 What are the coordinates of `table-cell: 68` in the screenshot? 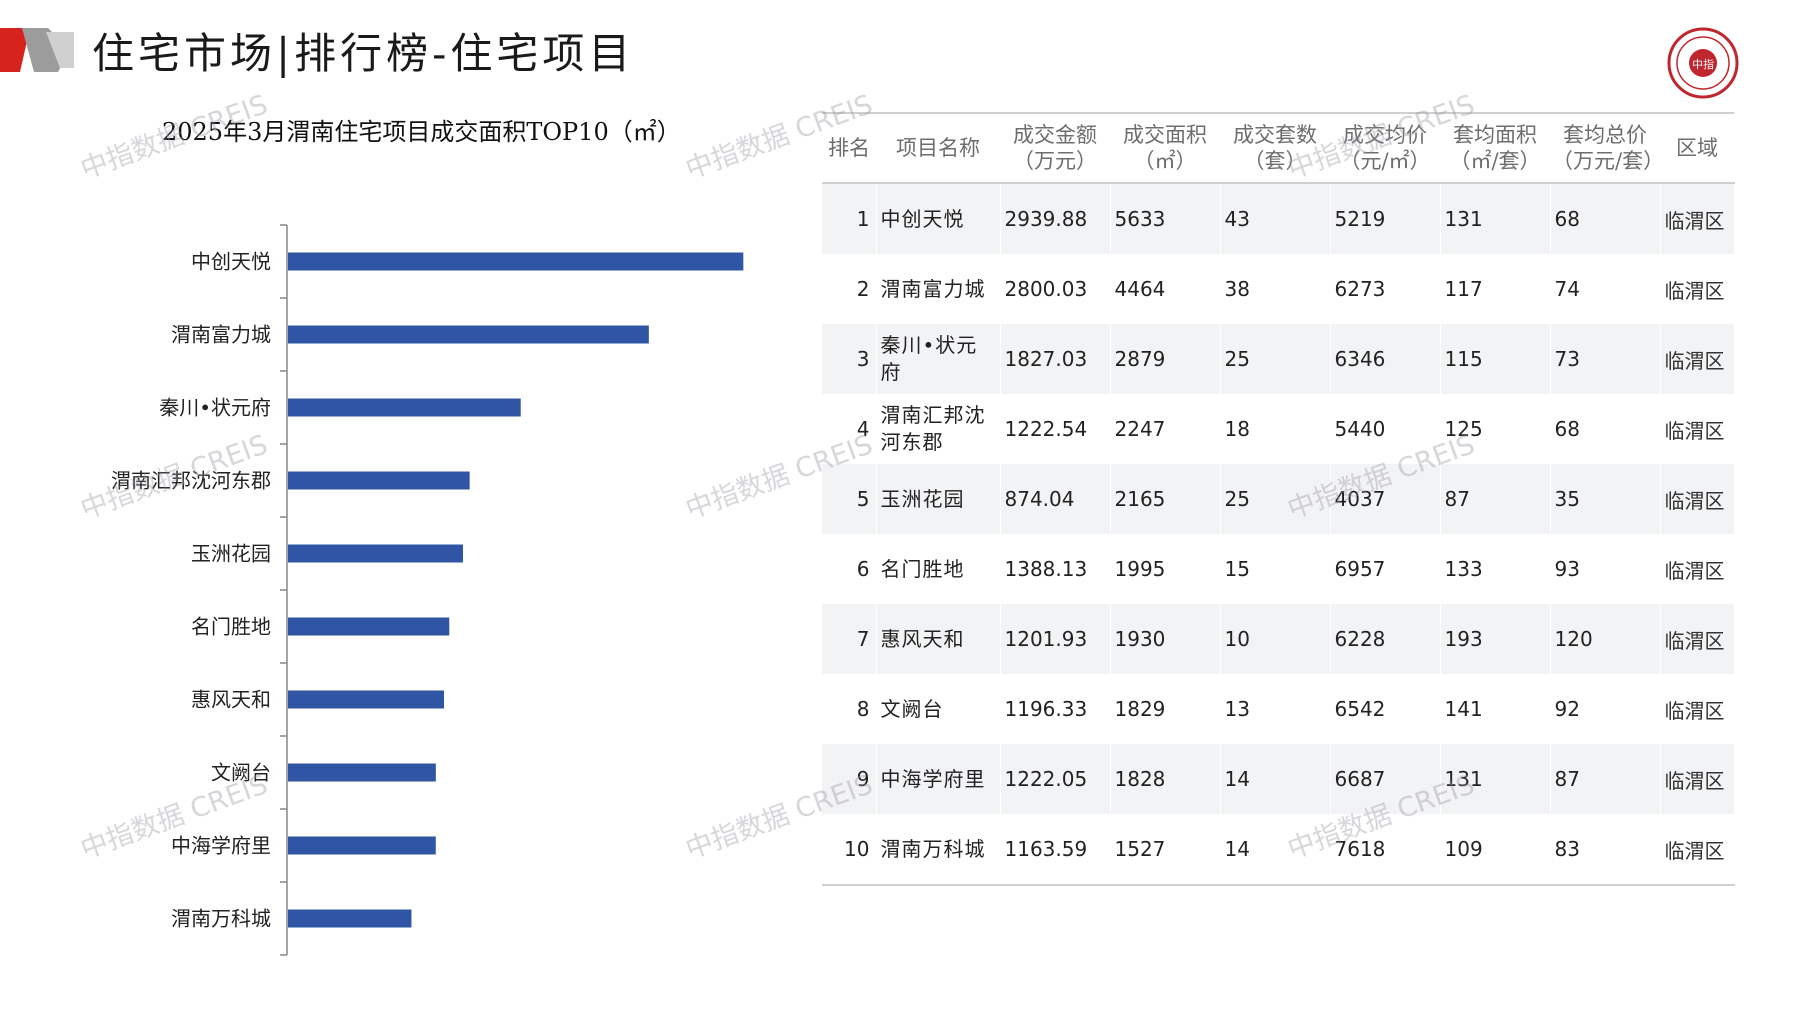 It's located at (1605, 218).